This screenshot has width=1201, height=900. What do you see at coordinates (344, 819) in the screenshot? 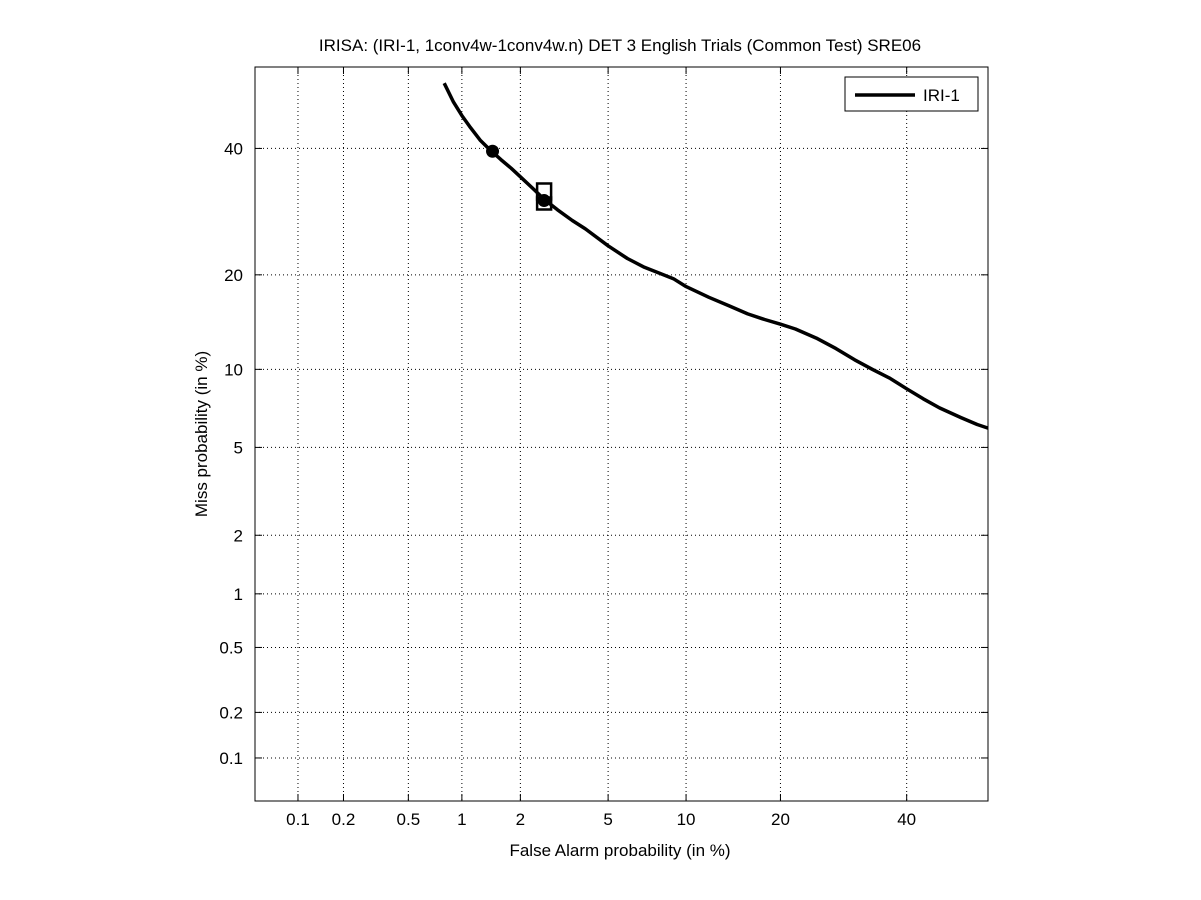
I see `x-tick-label: 0.2` at bounding box center [344, 819].